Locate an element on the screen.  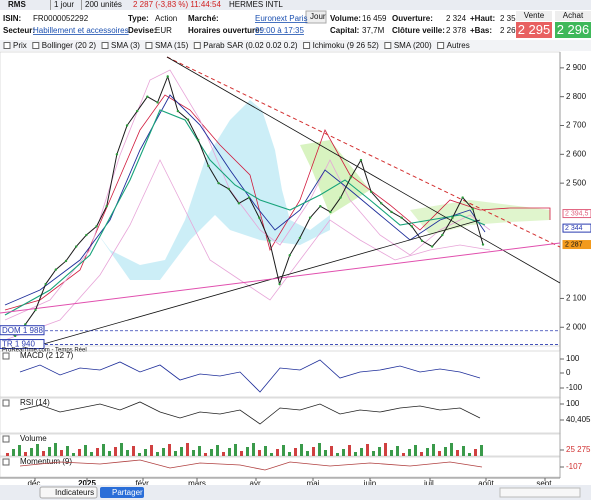
share-button-bg is located at coordinates (122, 492).